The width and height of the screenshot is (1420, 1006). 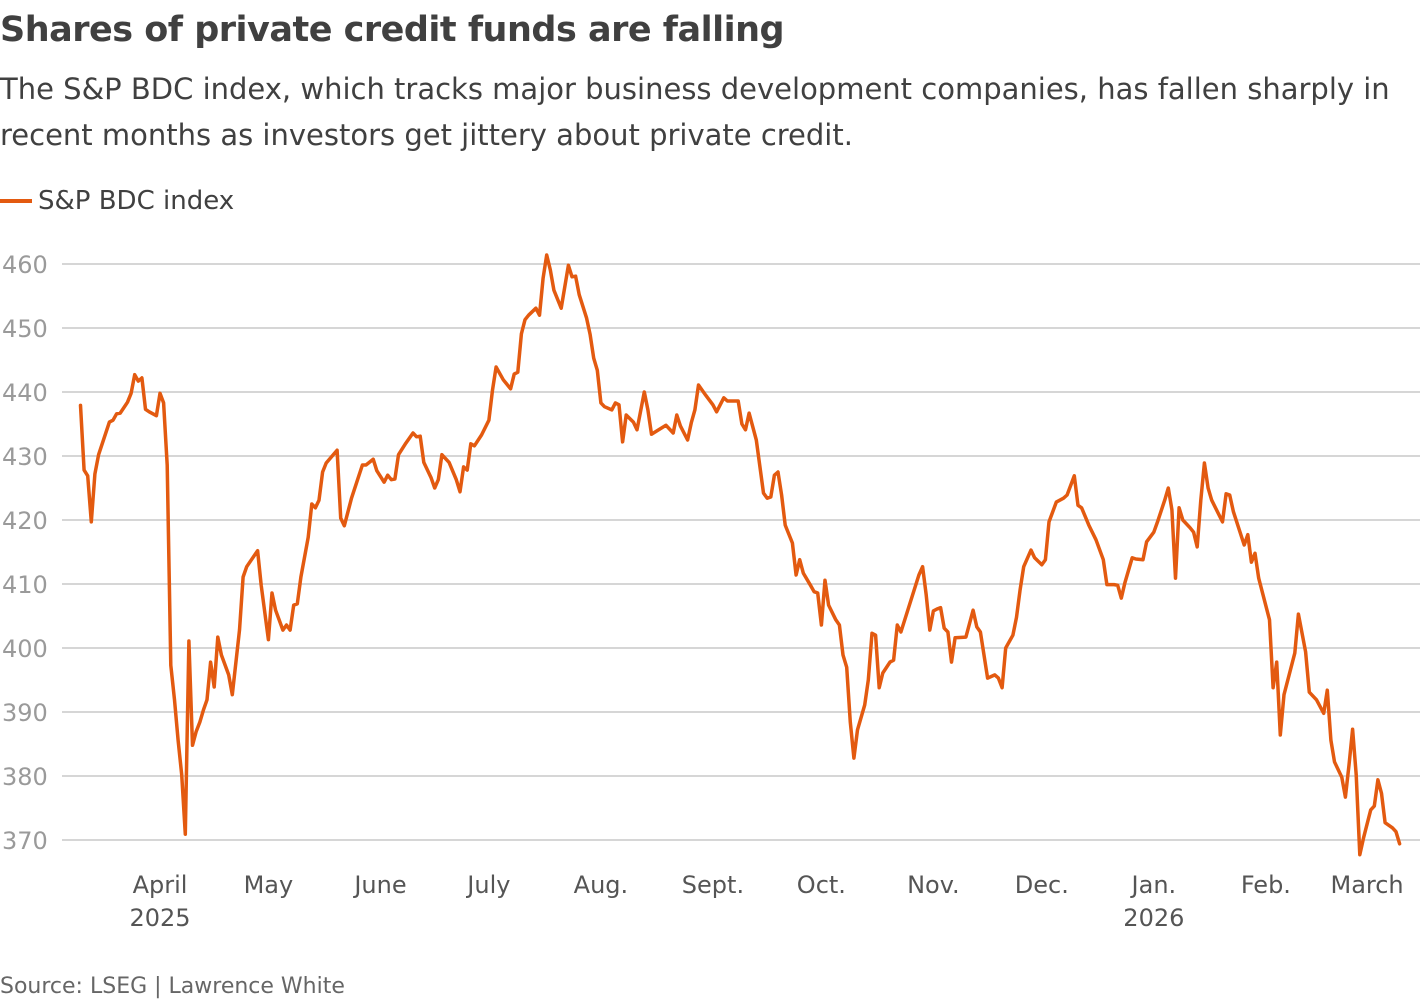 I want to click on legend: S&P BDC index, so click(x=117, y=201).